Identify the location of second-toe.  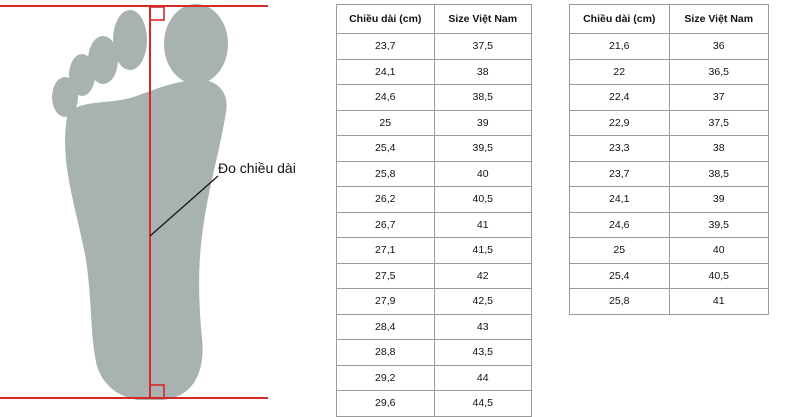
(130, 40).